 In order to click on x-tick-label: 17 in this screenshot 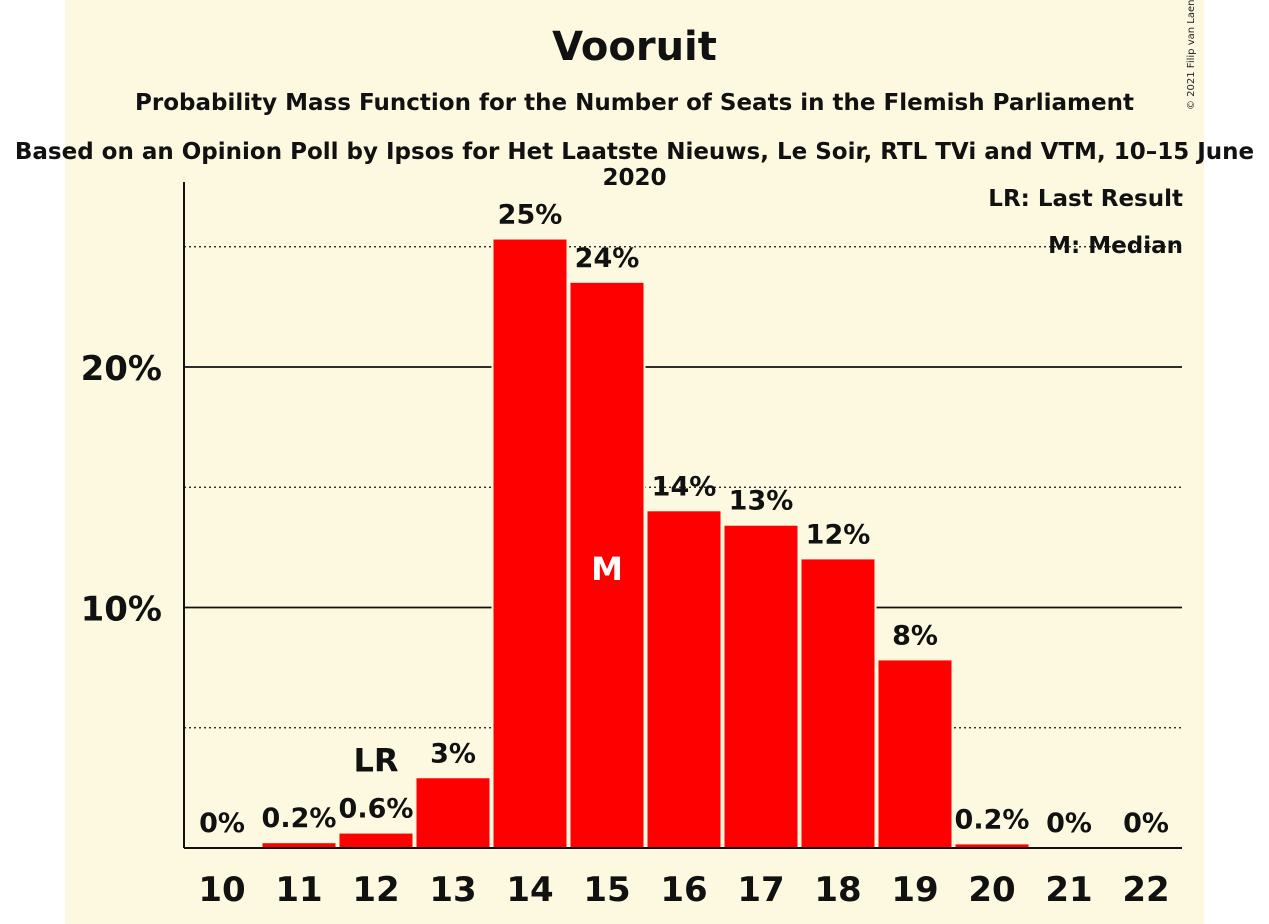, I will do `click(760, 890)`.